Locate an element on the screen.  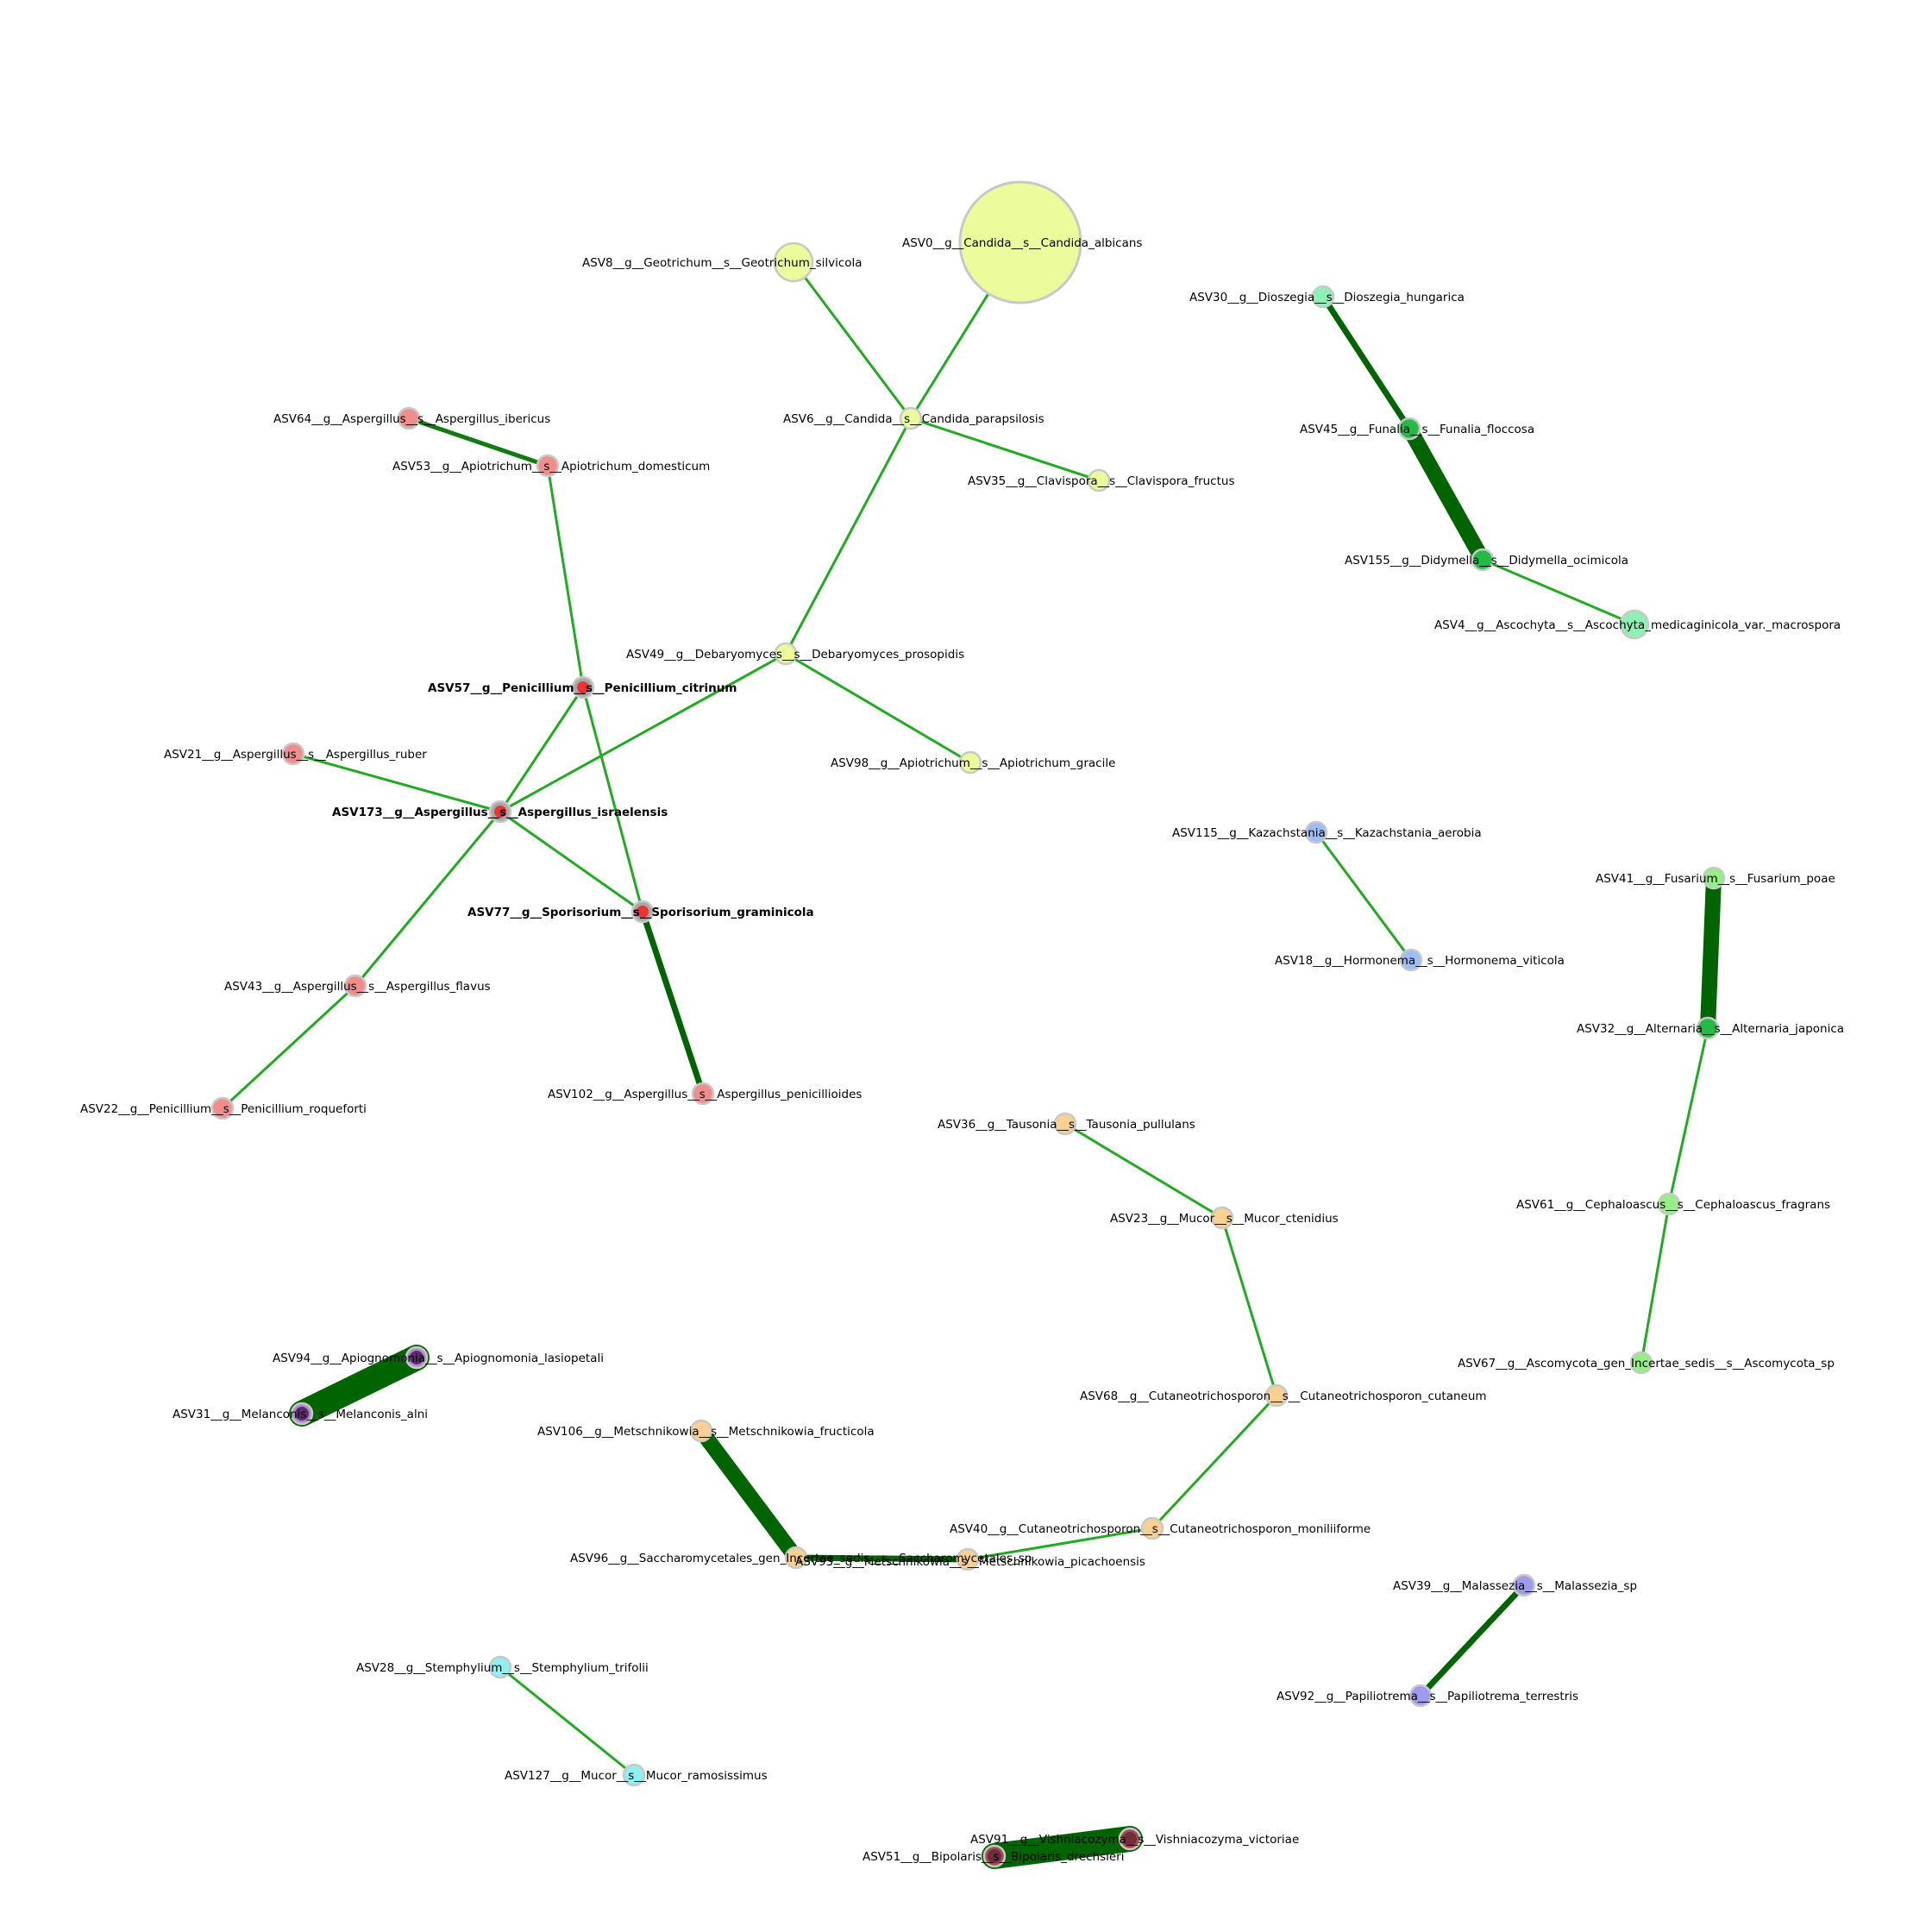
node-asv77 is located at coordinates (643, 912).